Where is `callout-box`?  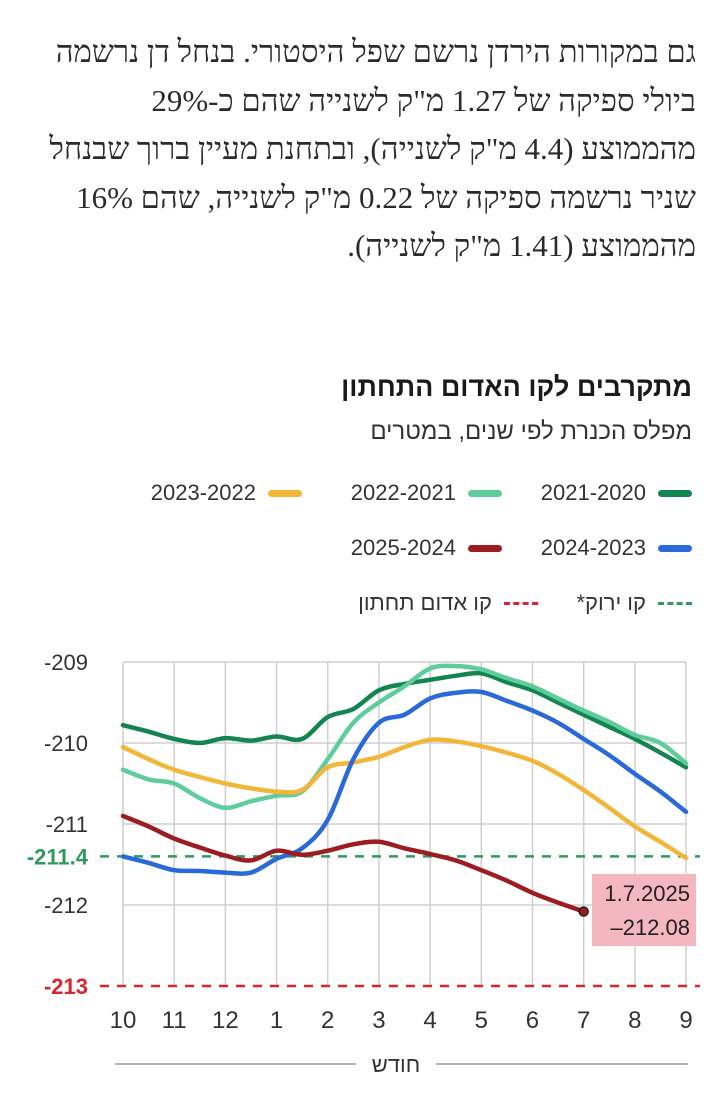
callout-box is located at coordinates (644, 910).